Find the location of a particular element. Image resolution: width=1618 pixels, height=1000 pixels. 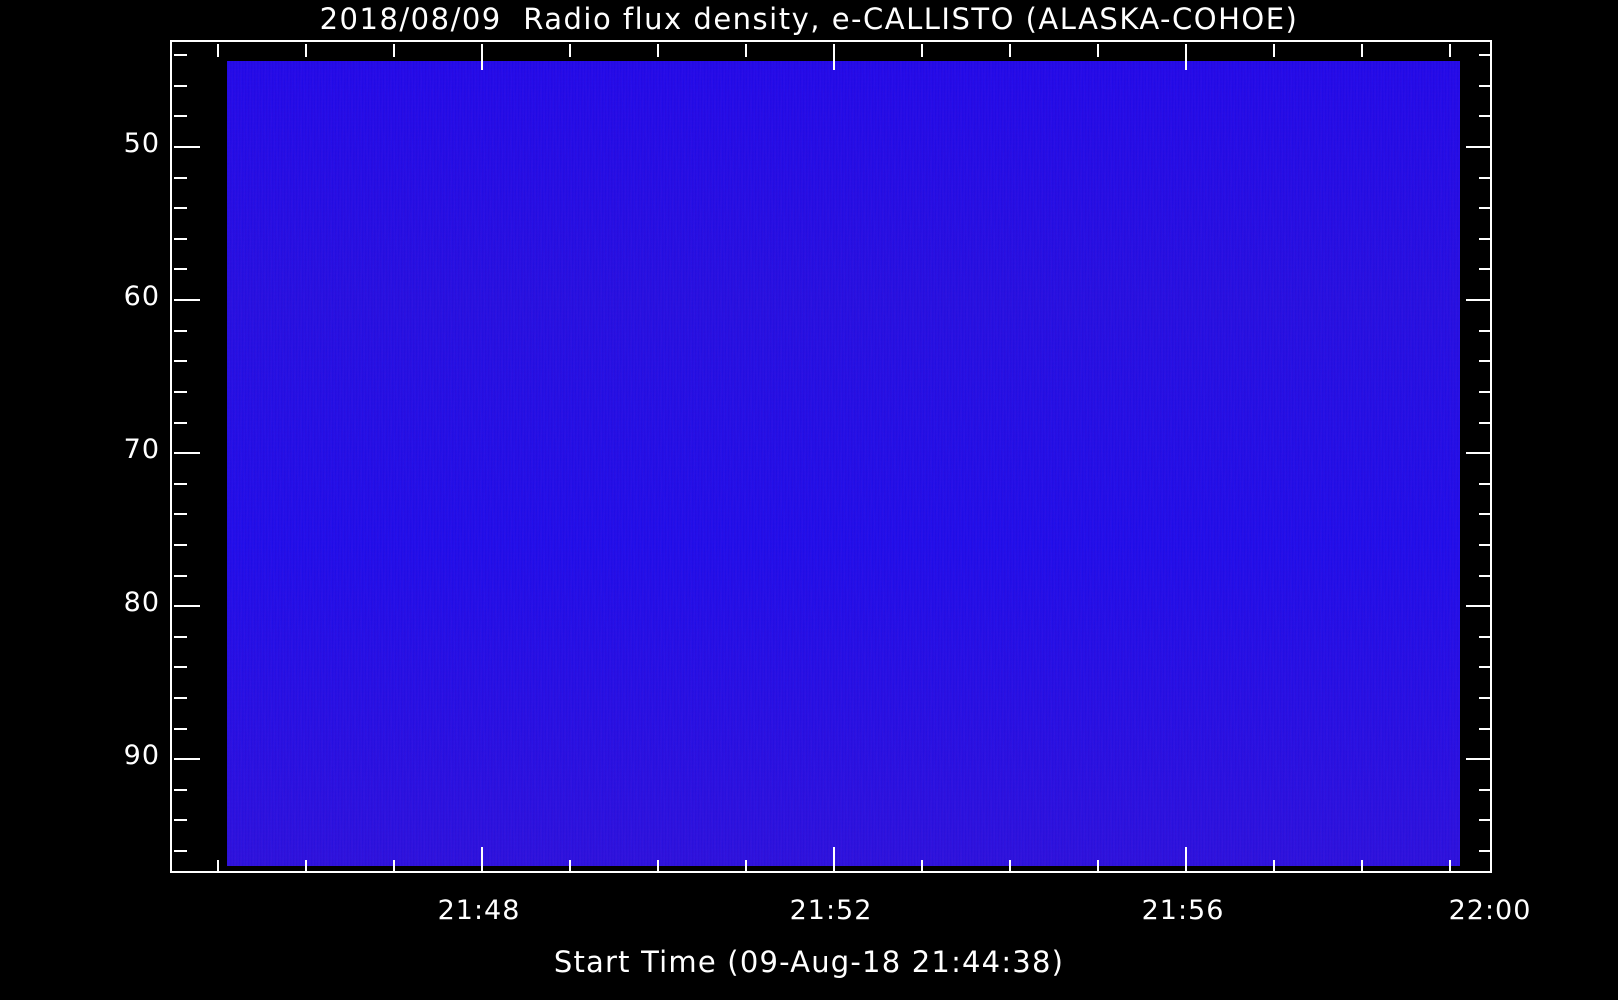

x-axis-tick-label: 21:48 is located at coordinates (479, 910).